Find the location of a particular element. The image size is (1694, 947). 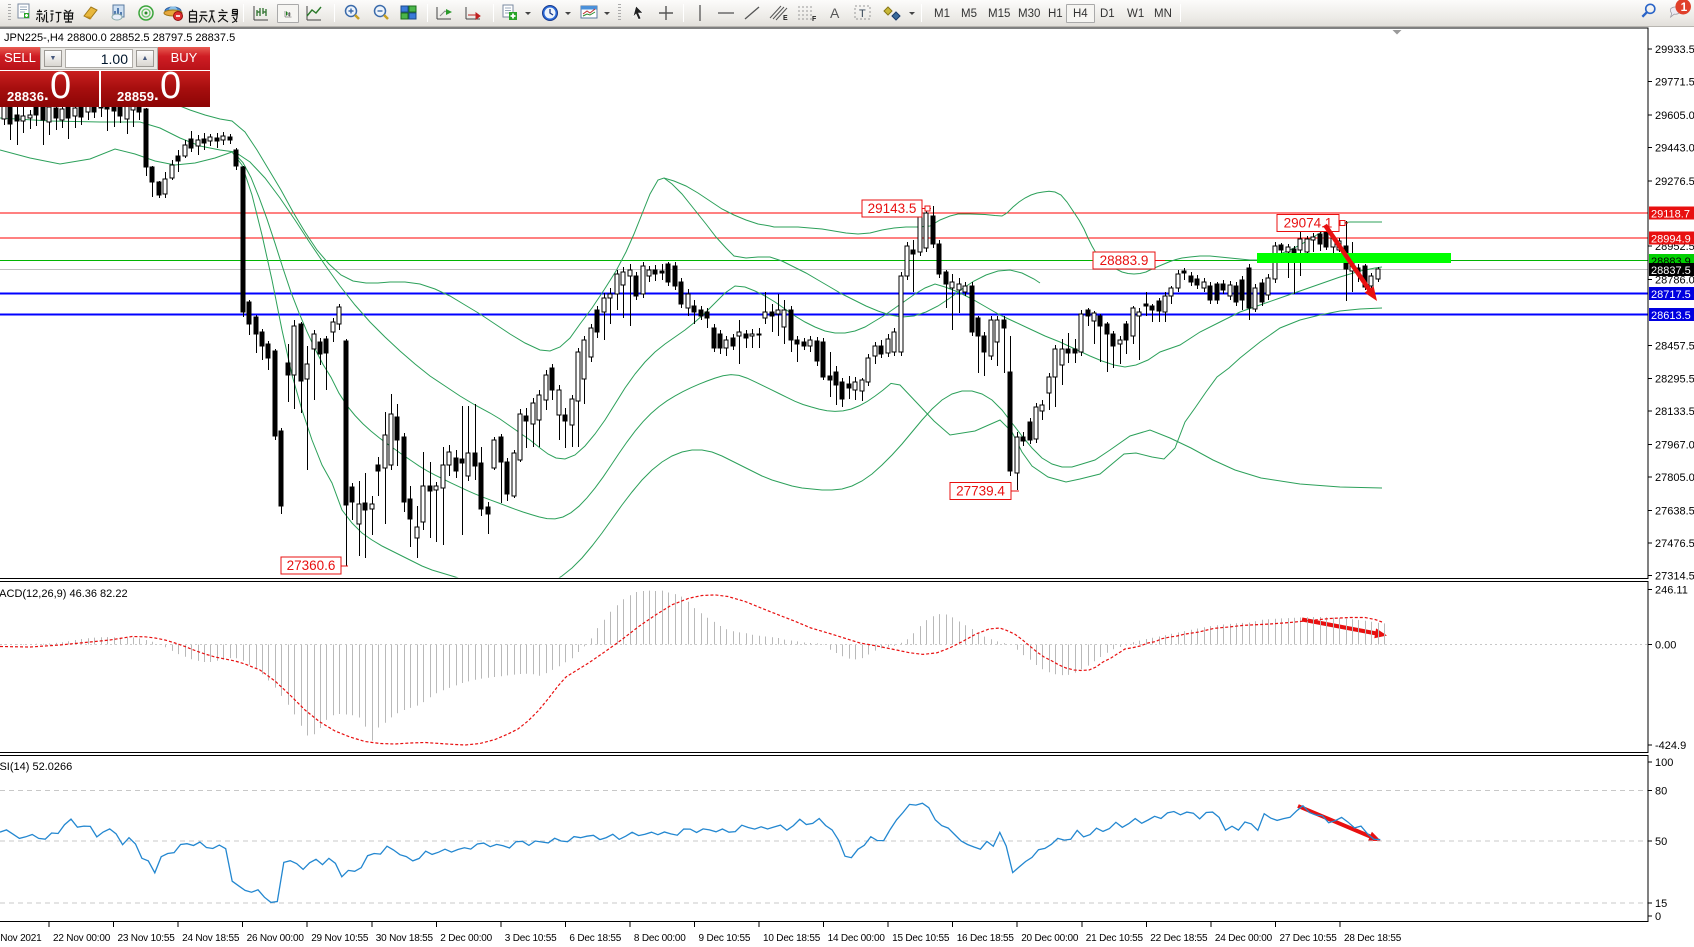

svg-text: MACD(12,26,9) 46.36 82.22 is located at coordinates (64, 594).